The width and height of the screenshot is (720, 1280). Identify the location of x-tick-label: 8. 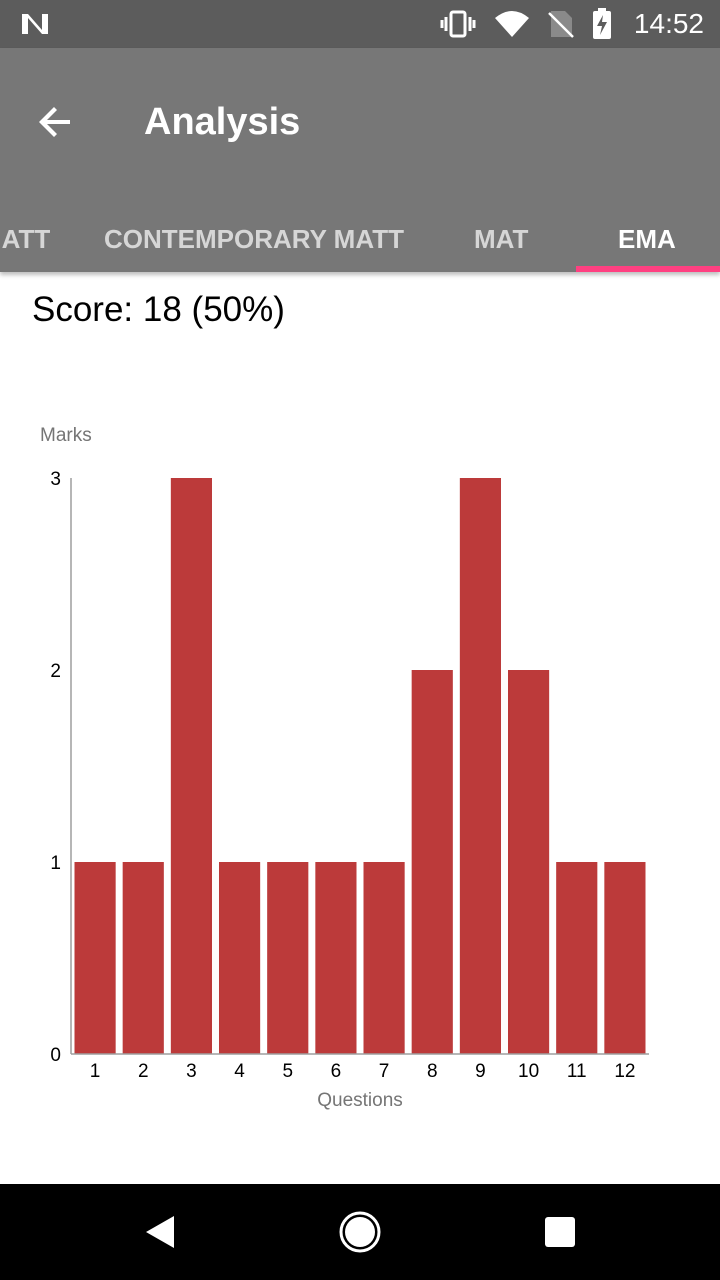
(432, 1071).